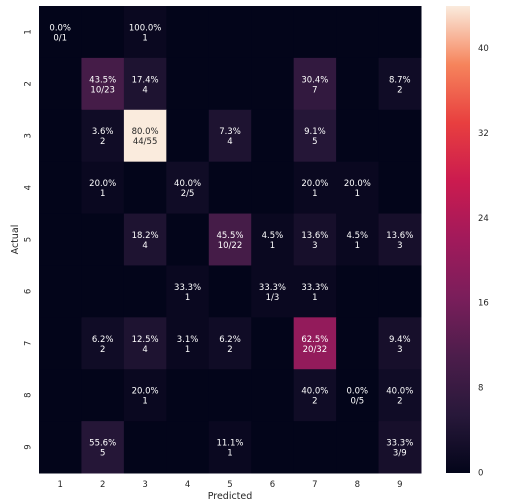  What do you see at coordinates (29, 446) in the screenshot?
I see `y-tick-label: 9` at bounding box center [29, 446].